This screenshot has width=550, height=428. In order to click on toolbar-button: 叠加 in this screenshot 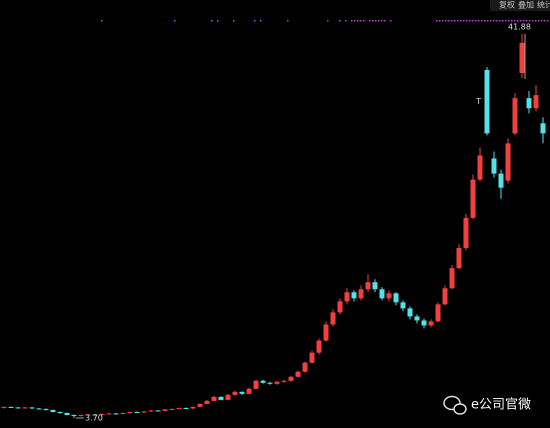, I will do `click(526, 5)`.